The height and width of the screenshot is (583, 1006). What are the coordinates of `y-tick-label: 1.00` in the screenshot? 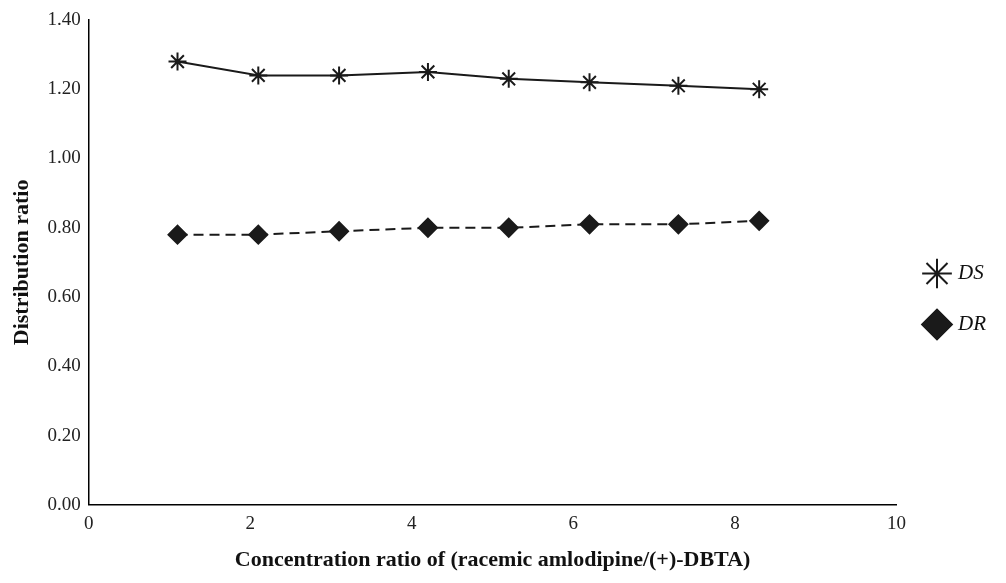 It's located at (64, 157).